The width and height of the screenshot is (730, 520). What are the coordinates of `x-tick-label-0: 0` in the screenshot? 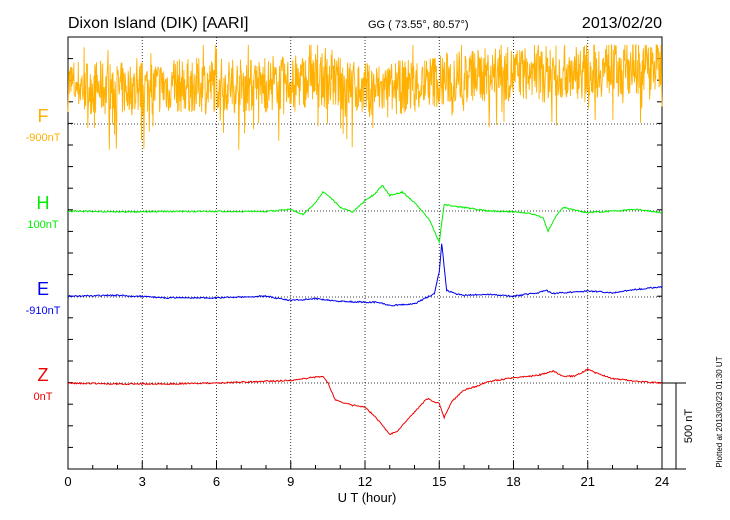 It's located at (67, 481).